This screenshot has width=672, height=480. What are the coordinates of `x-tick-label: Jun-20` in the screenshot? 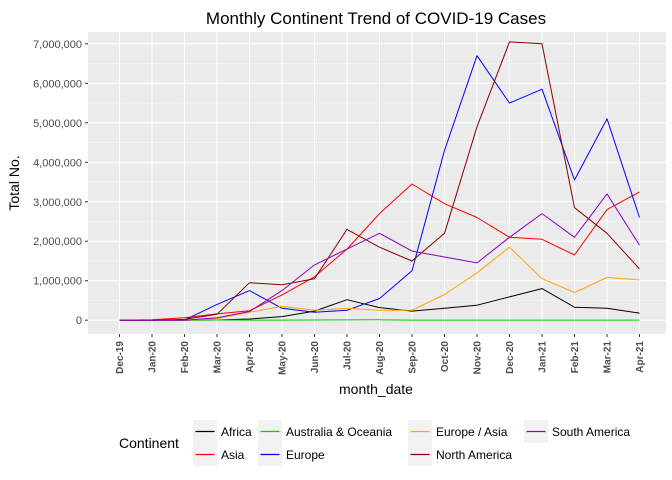 It's located at (315, 357).